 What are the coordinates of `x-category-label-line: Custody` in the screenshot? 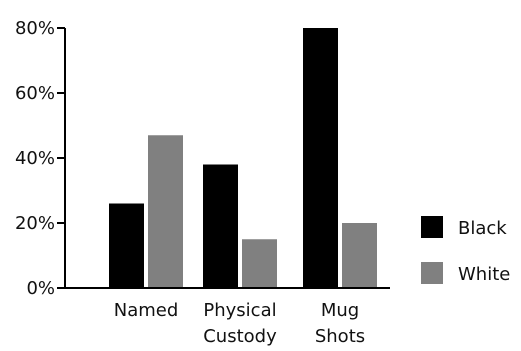 It's located at (240, 336).